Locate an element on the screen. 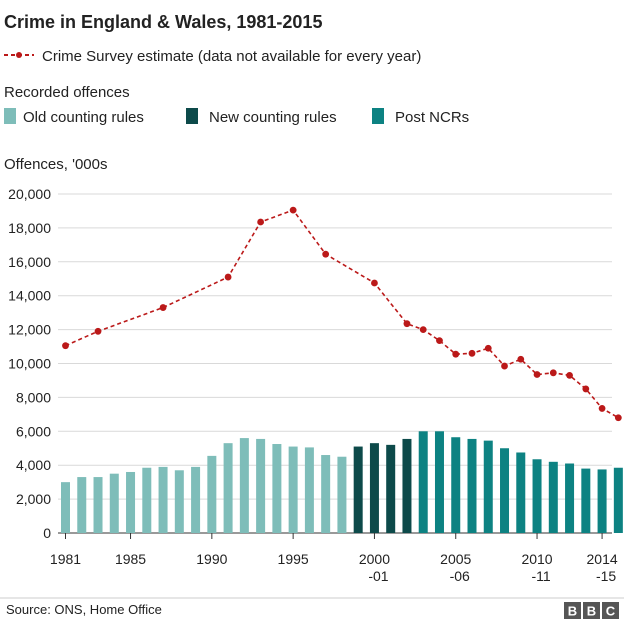 This screenshot has width=624, height=624. legend-bars-heading: Recorded offences is located at coordinates (67, 92).